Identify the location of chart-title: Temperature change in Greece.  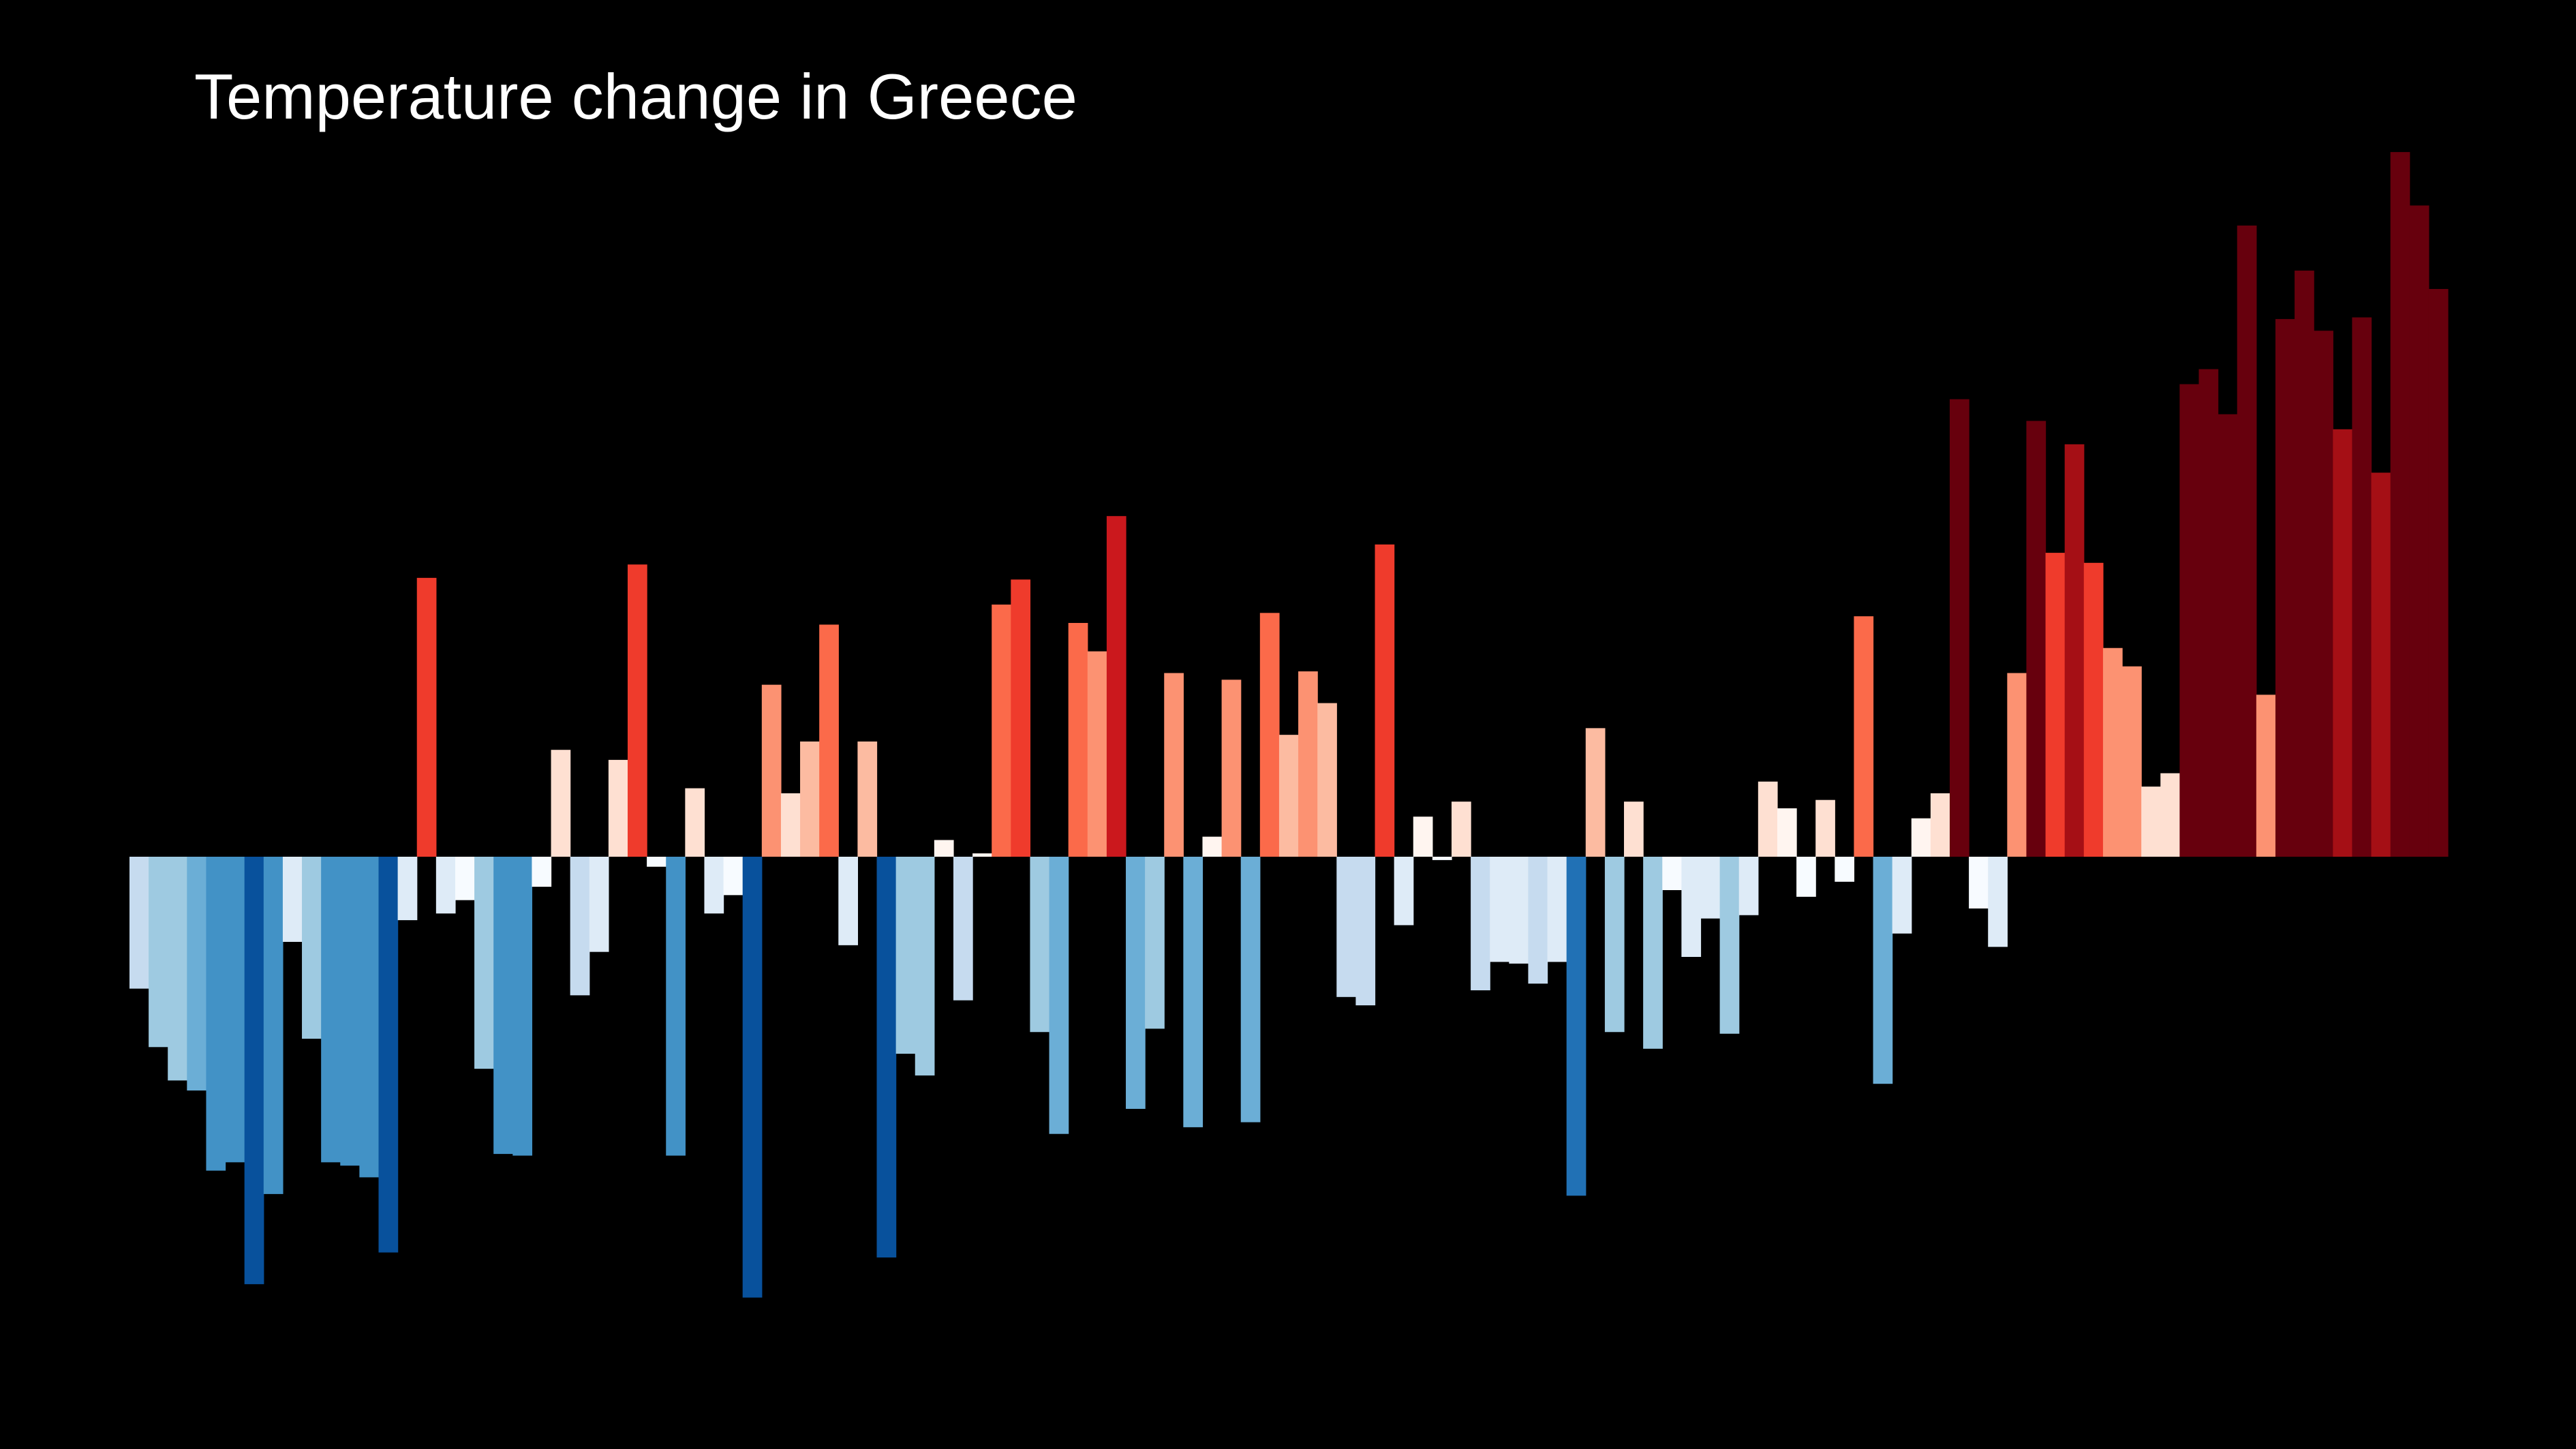
(635, 97).